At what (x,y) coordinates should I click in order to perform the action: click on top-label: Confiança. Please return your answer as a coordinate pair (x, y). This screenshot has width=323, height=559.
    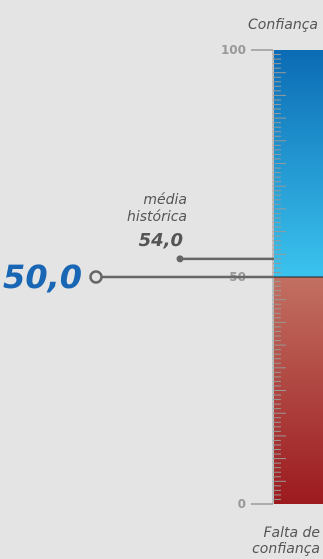
    Looking at the image, I should click on (283, 25).